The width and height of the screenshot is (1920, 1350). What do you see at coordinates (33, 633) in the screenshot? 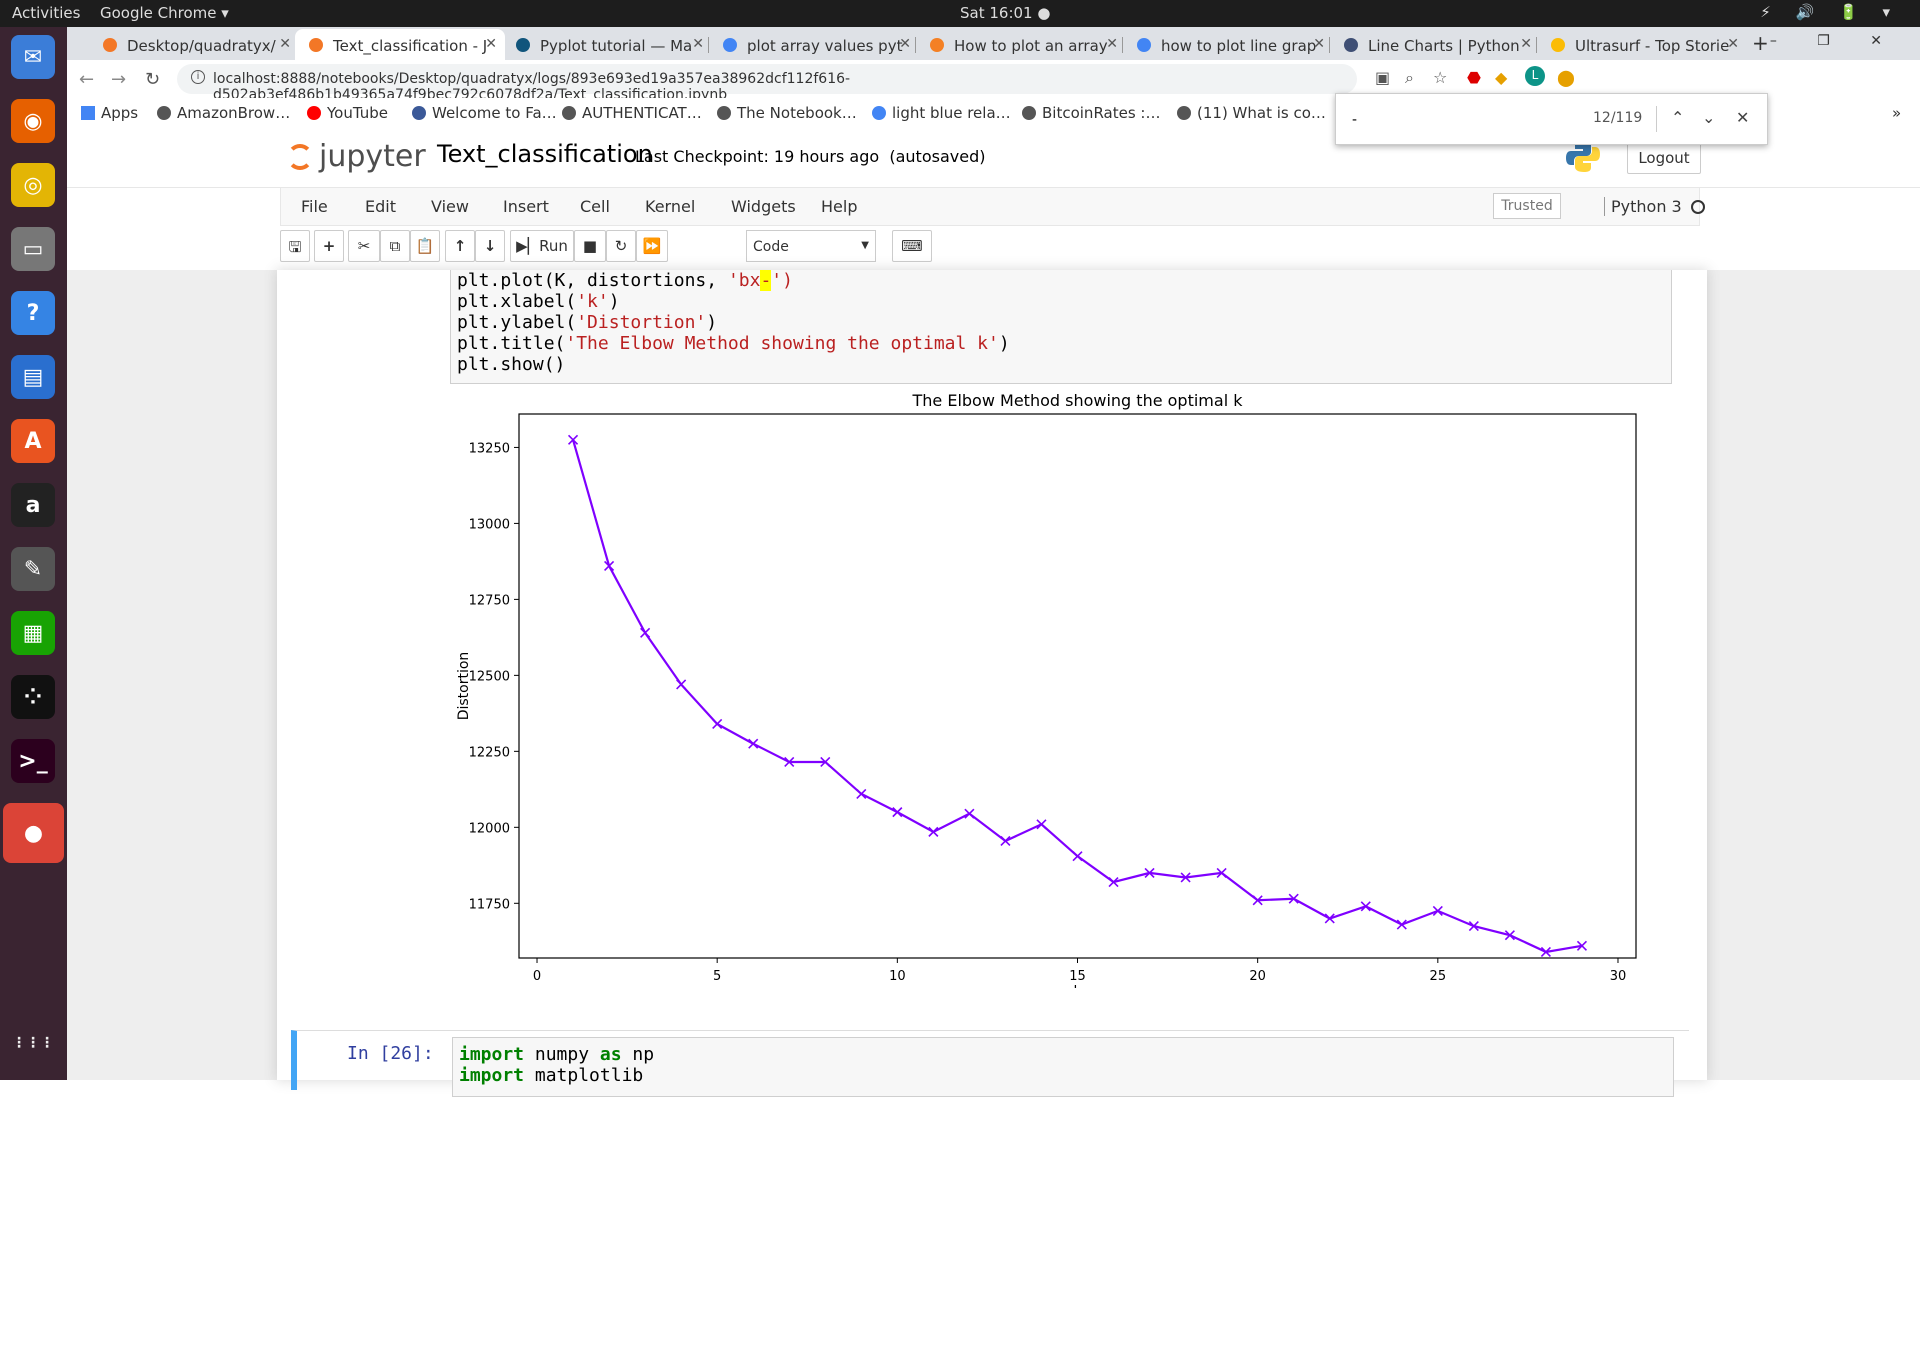
I see `calc-icon: ▦` at bounding box center [33, 633].